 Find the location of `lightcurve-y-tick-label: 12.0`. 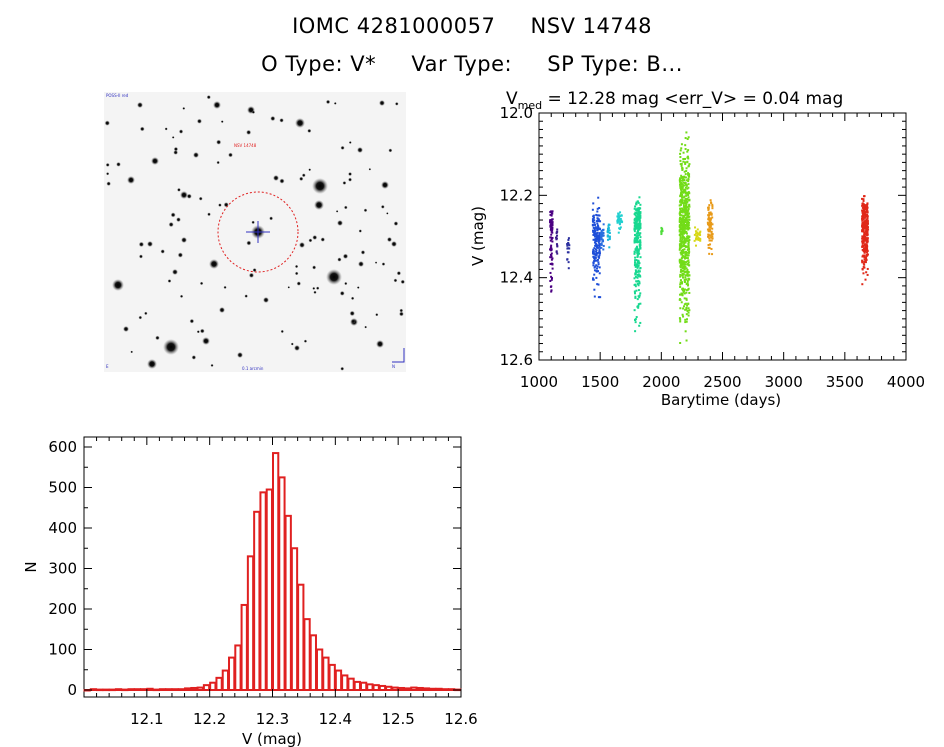

lightcurve-y-tick-label: 12.0 is located at coordinates (516, 113).